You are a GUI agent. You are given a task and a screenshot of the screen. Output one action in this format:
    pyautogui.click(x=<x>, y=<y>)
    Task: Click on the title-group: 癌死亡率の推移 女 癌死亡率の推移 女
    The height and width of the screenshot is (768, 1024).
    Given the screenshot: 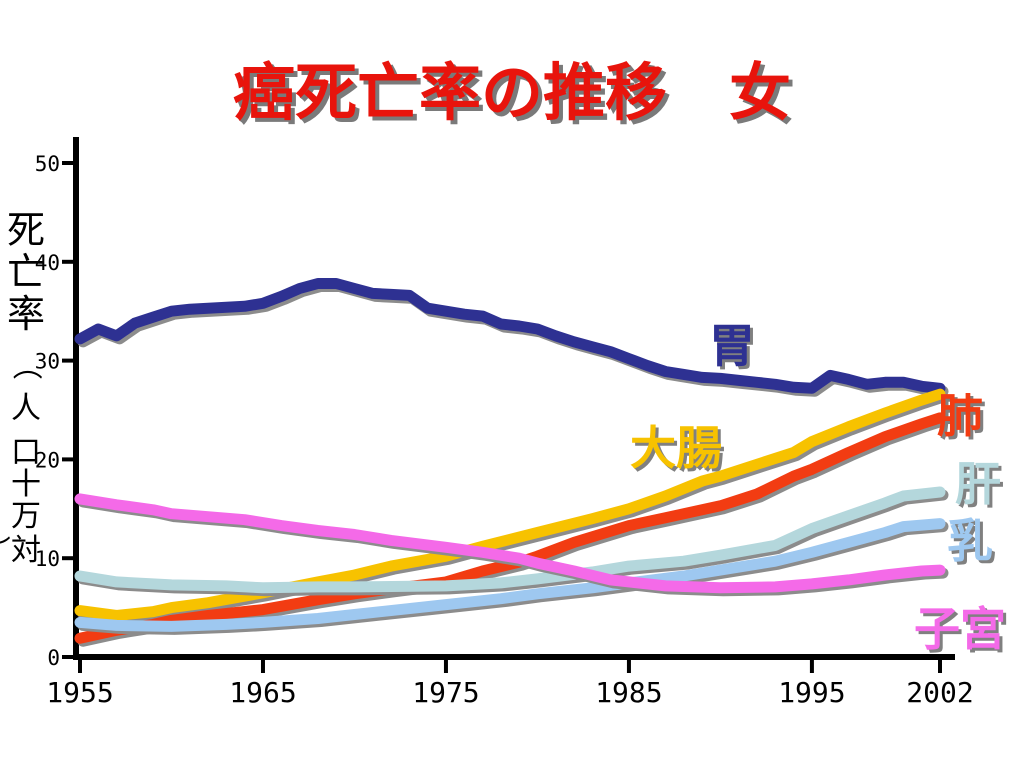 What is the action you would take?
    pyautogui.click(x=514, y=94)
    